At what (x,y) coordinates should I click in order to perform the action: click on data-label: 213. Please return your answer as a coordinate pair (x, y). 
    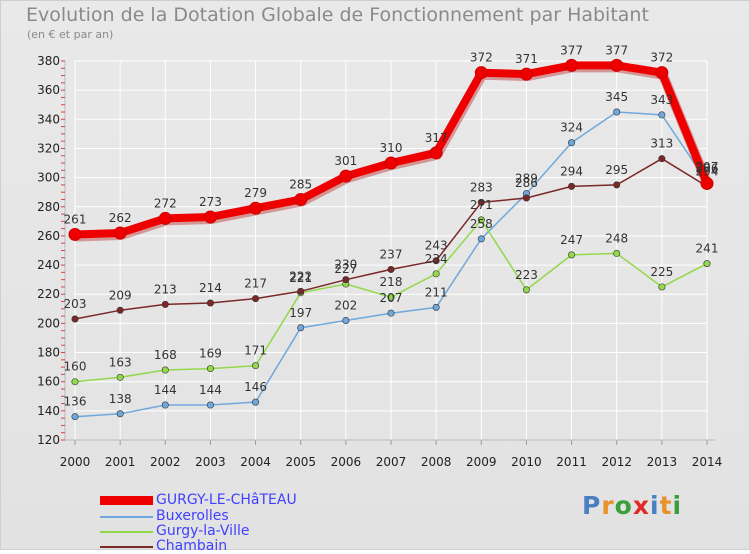
    Looking at the image, I should click on (165, 289).